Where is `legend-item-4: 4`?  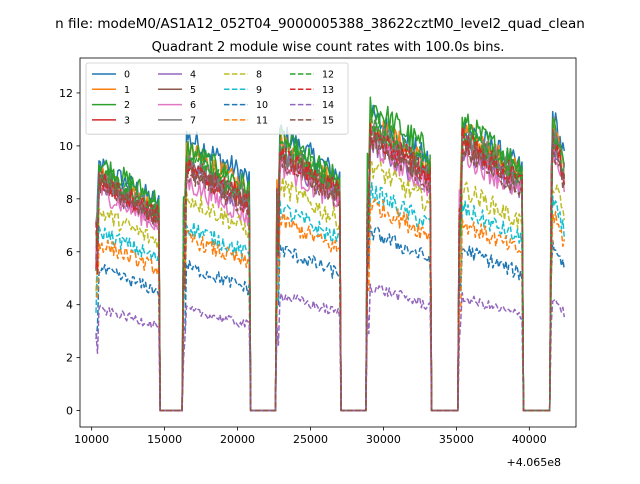
legend-item-4: 4 is located at coordinates (177, 75).